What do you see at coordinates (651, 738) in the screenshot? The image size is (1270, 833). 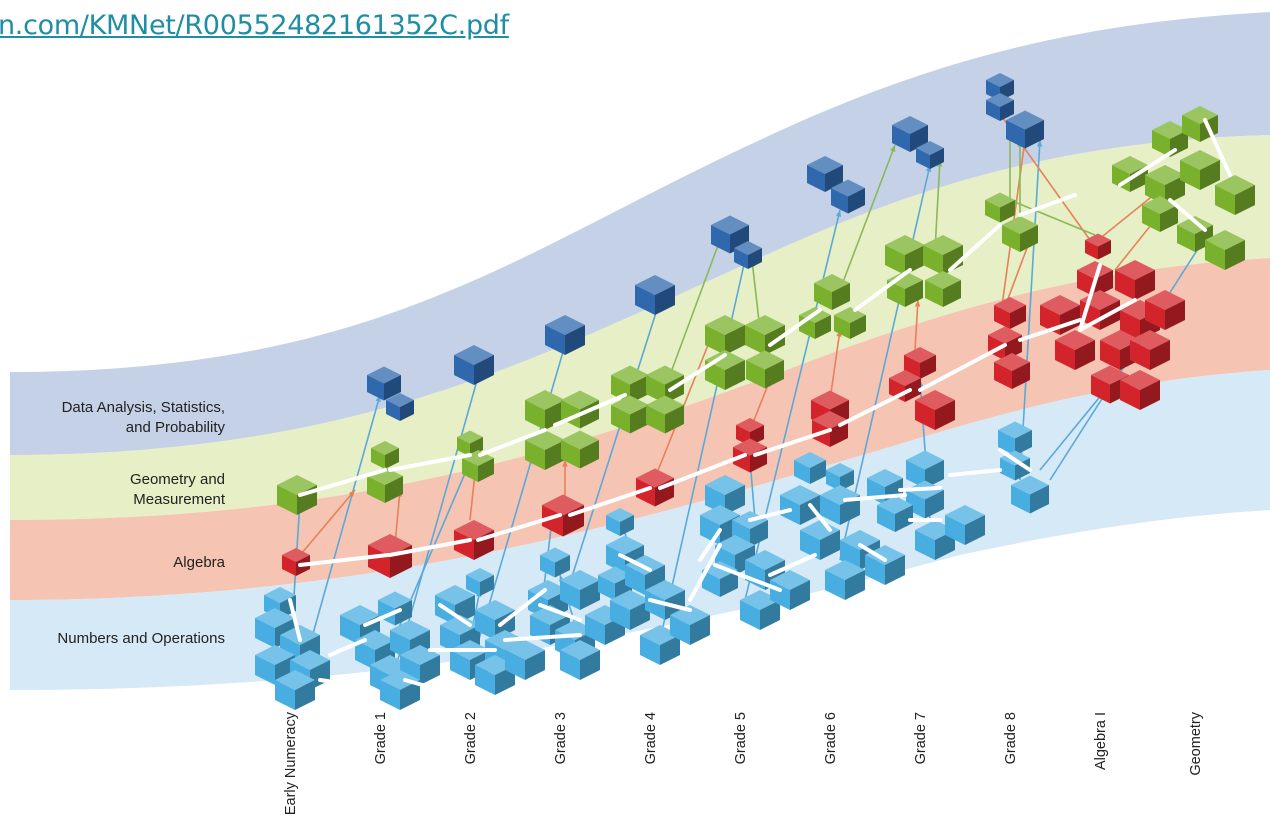 I see `grade-label-4: Grade 4` at bounding box center [651, 738].